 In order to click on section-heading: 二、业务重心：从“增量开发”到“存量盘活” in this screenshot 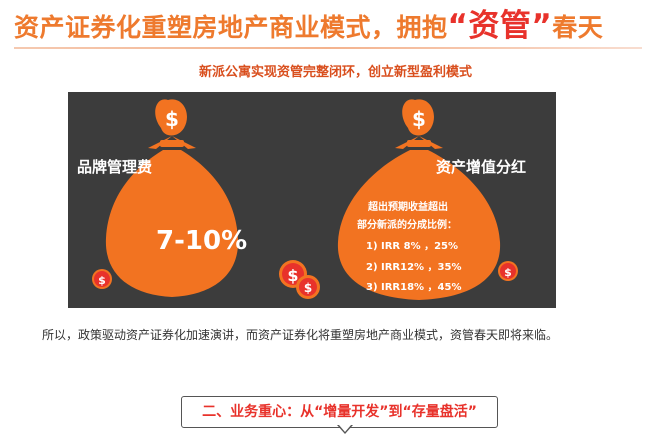, I will do `click(339, 412)`.